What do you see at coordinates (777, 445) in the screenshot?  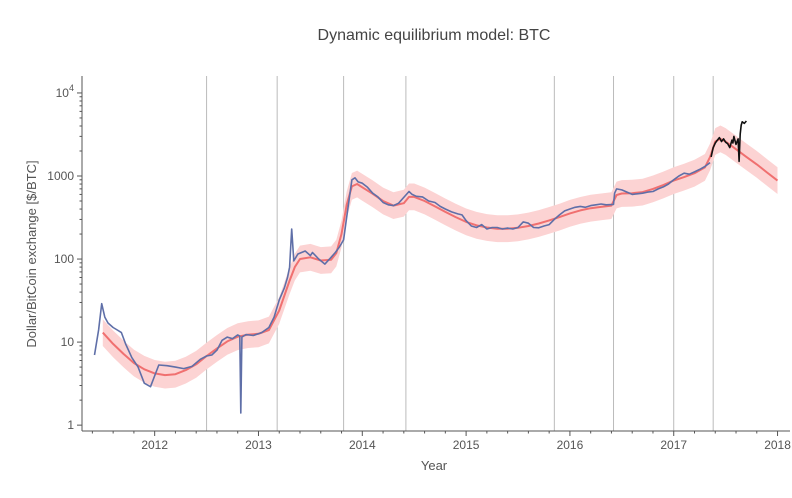 I see `x-tick-label: 2018` at bounding box center [777, 445].